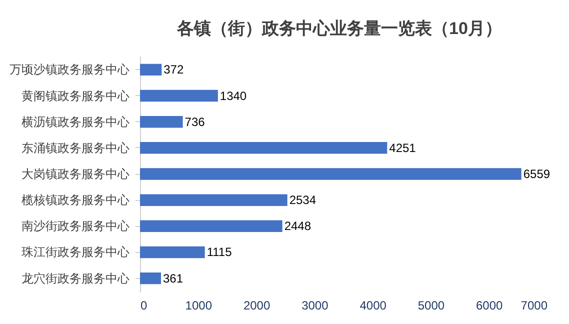  What do you see at coordinates (315, 305) in the screenshot?
I see `x-tick-label: 3000` at bounding box center [315, 305].